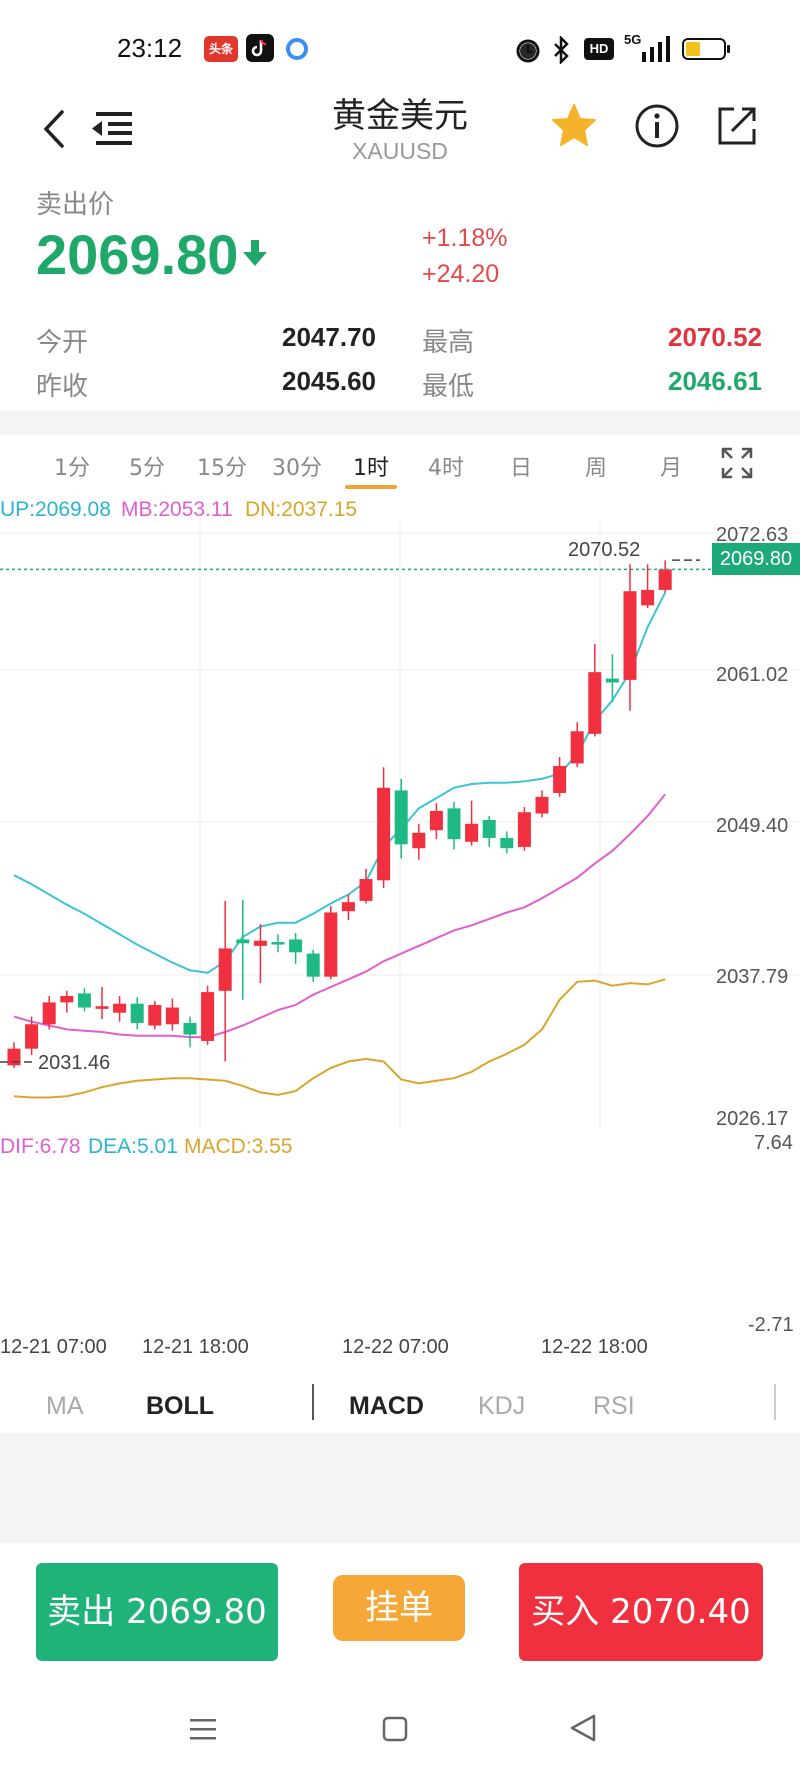  Describe the element at coordinates (297, 468) in the screenshot. I see `tab-30min: 30分` at that location.